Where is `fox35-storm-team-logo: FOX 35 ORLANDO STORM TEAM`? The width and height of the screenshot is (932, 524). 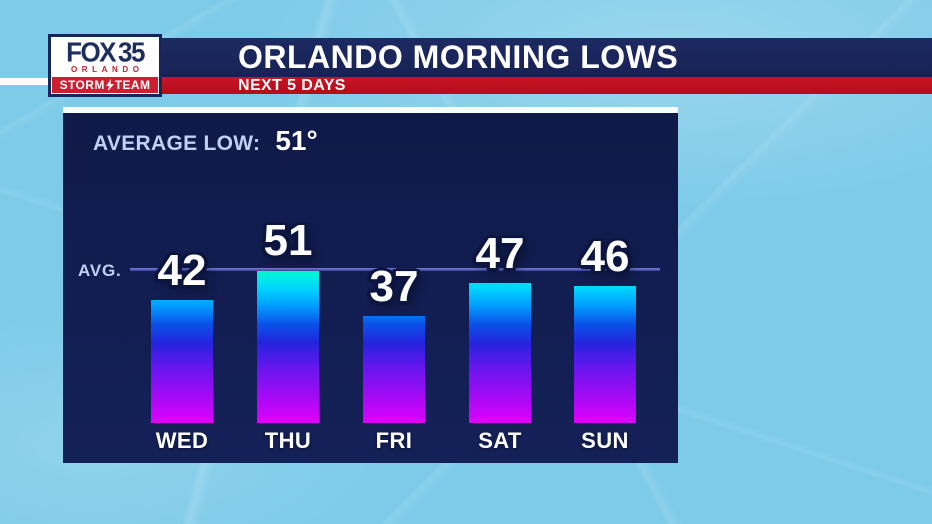 fox35-storm-team-logo: FOX 35 ORLANDO STORM TEAM is located at coordinates (105, 65).